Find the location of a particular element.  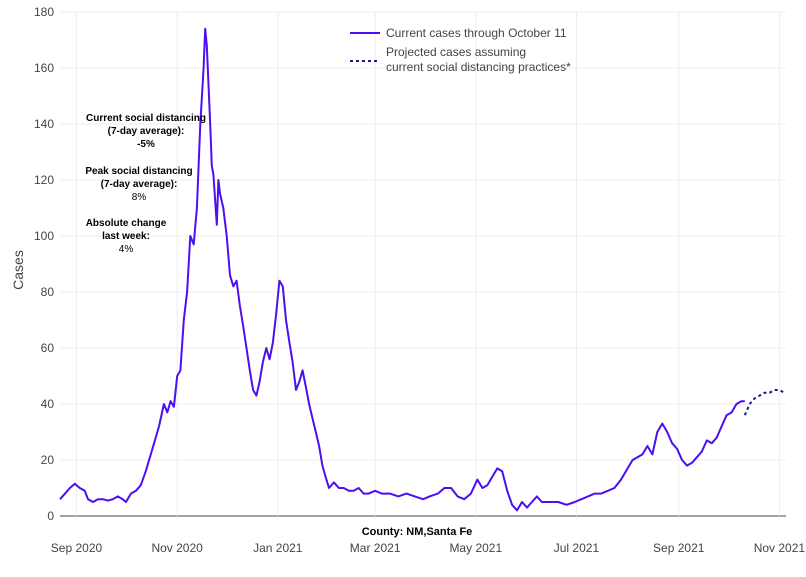

y-tick-label: 140 is located at coordinates (44, 124).